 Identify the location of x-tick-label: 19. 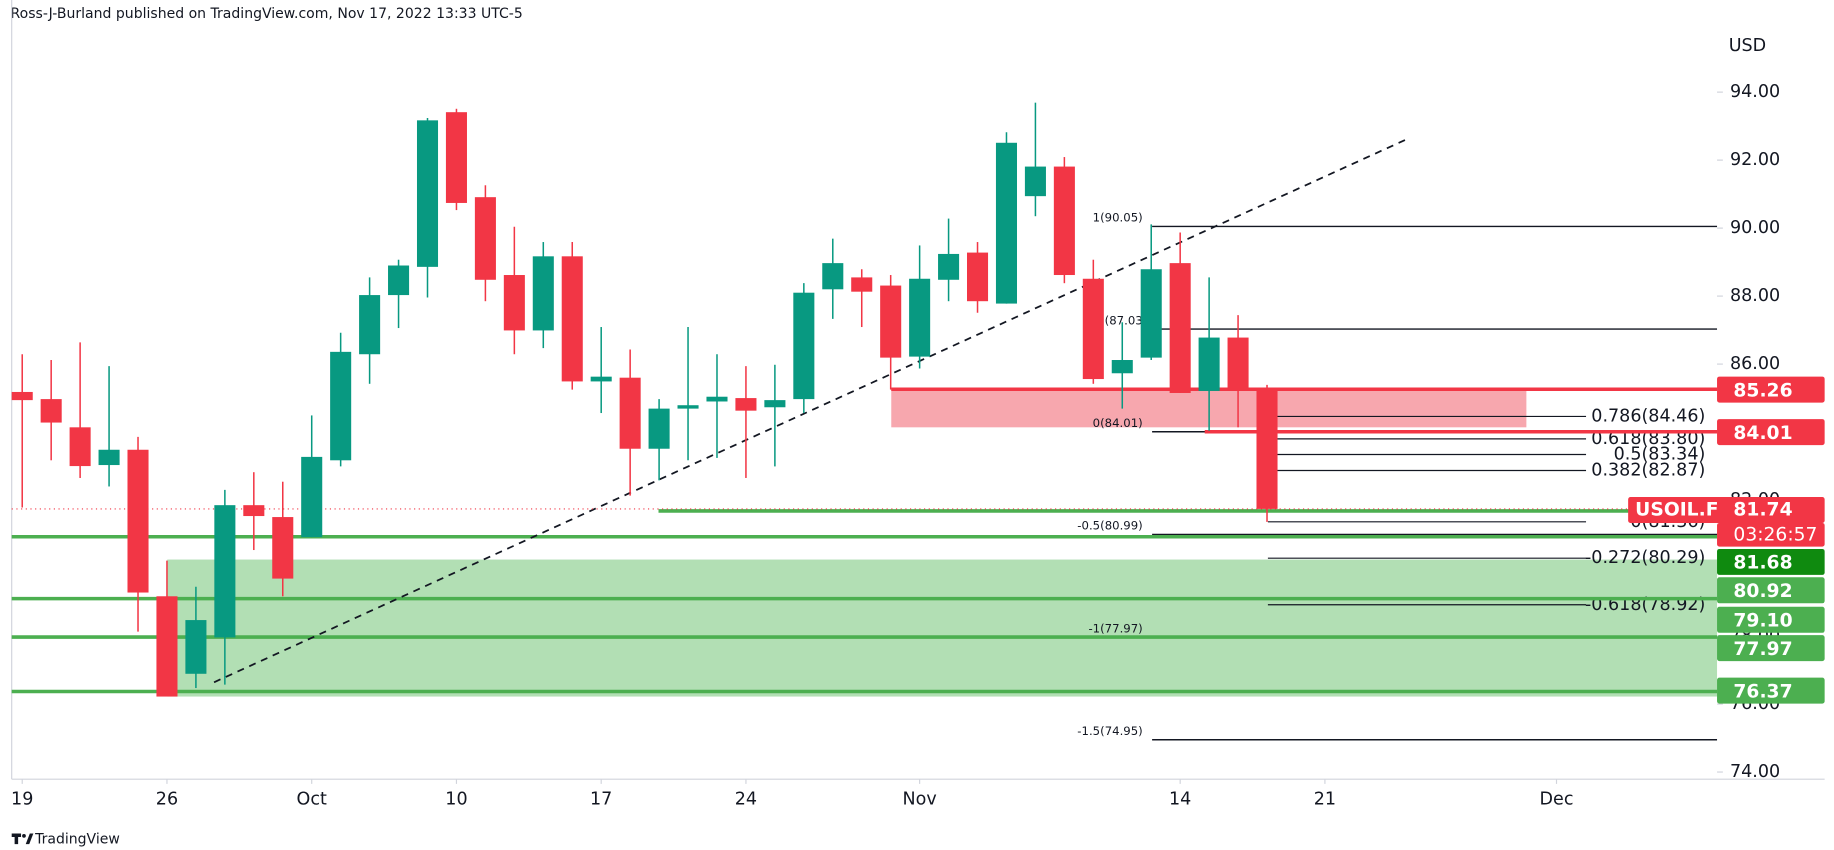
(22, 799).